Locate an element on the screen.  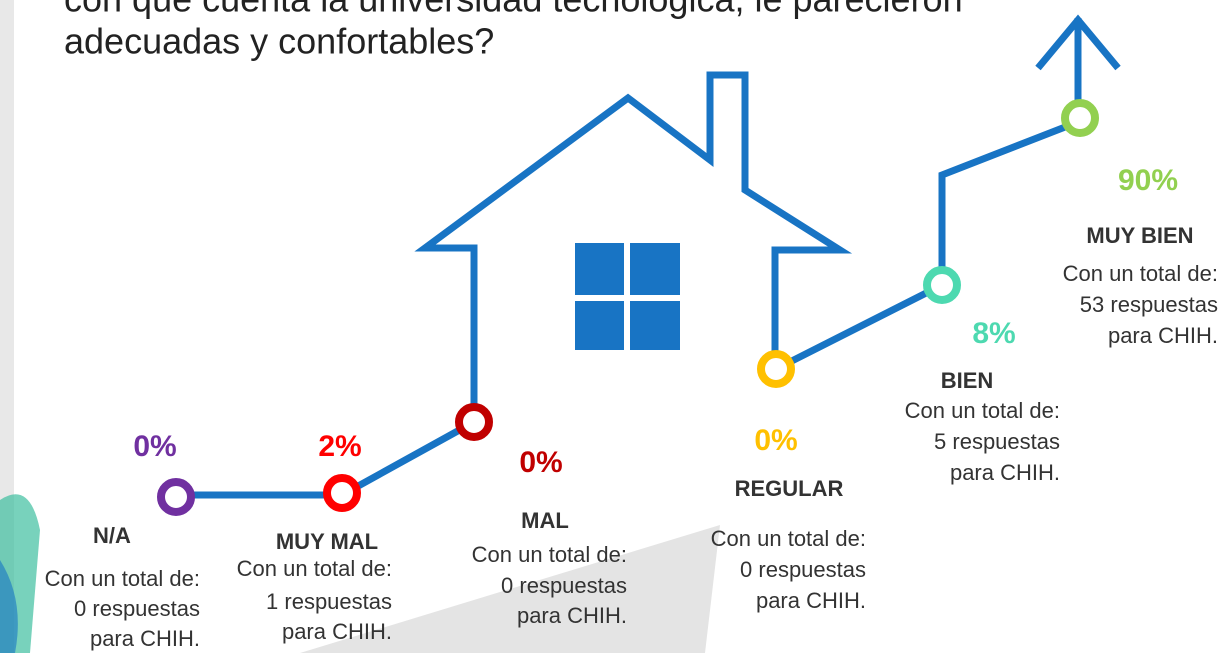
percent: 90% is located at coordinates (1148, 180).